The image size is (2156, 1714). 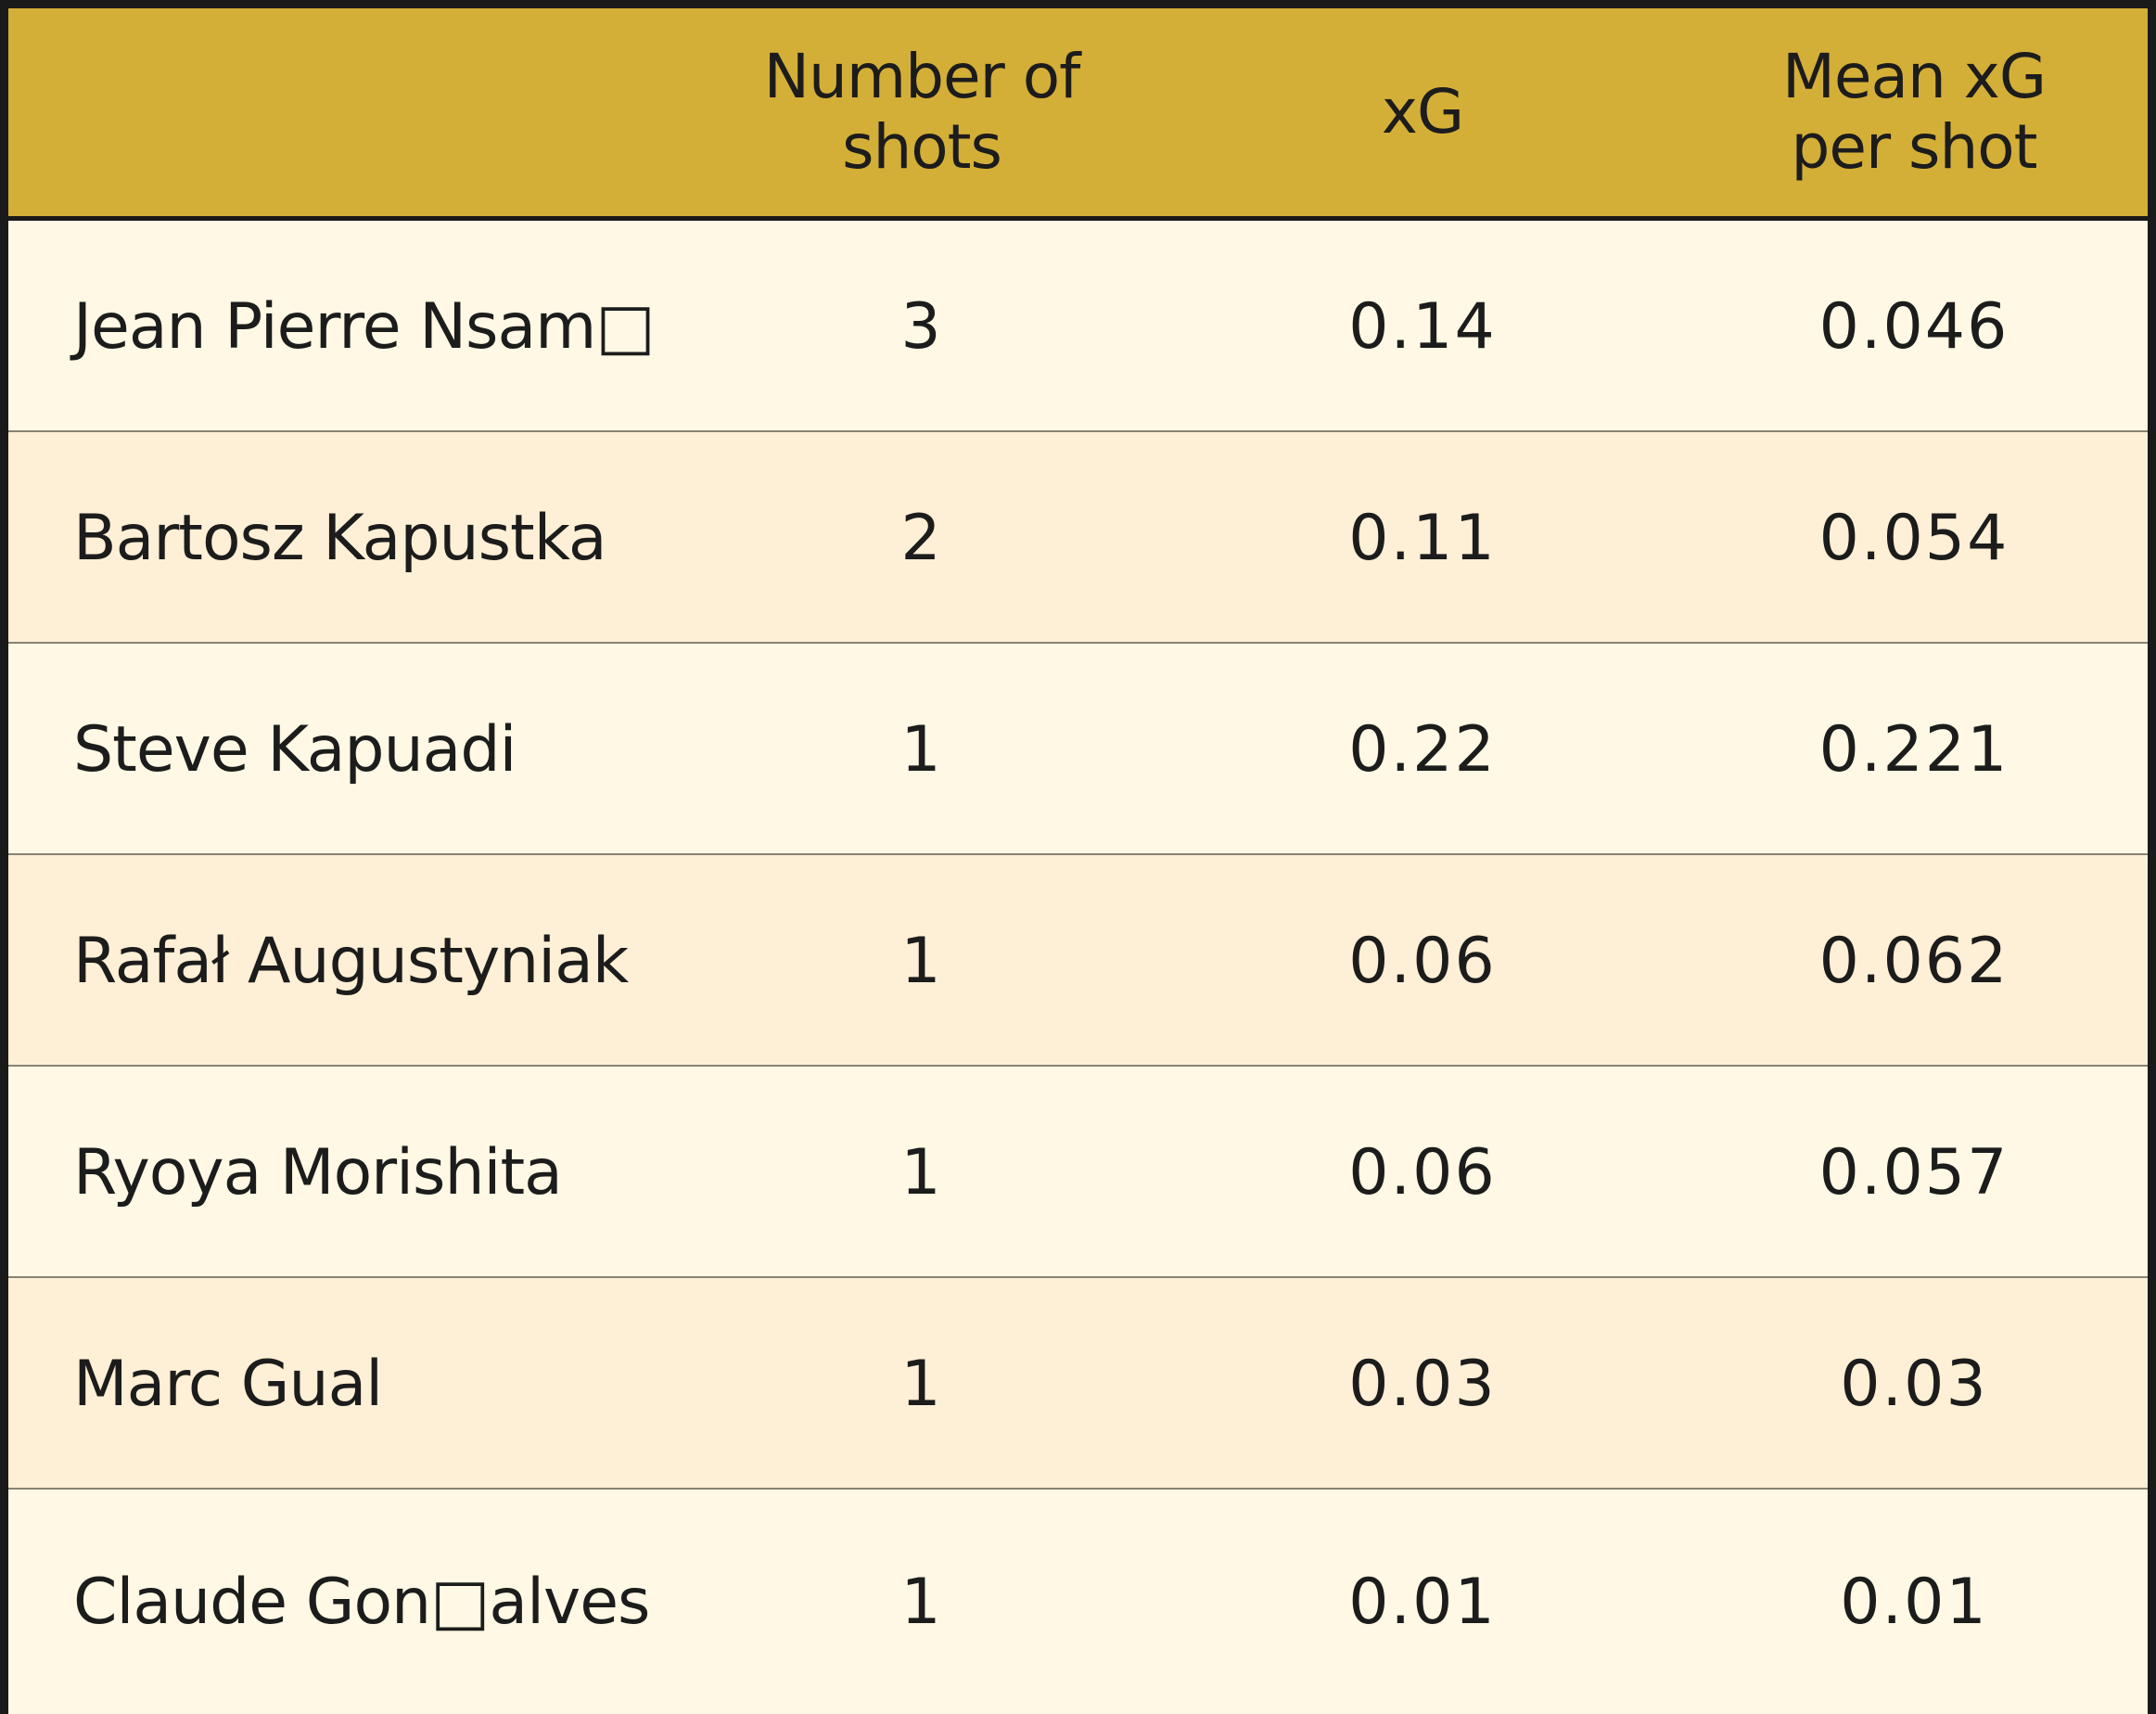 What do you see at coordinates (1423, 538) in the screenshot?
I see `xg-value: 0.11` at bounding box center [1423, 538].